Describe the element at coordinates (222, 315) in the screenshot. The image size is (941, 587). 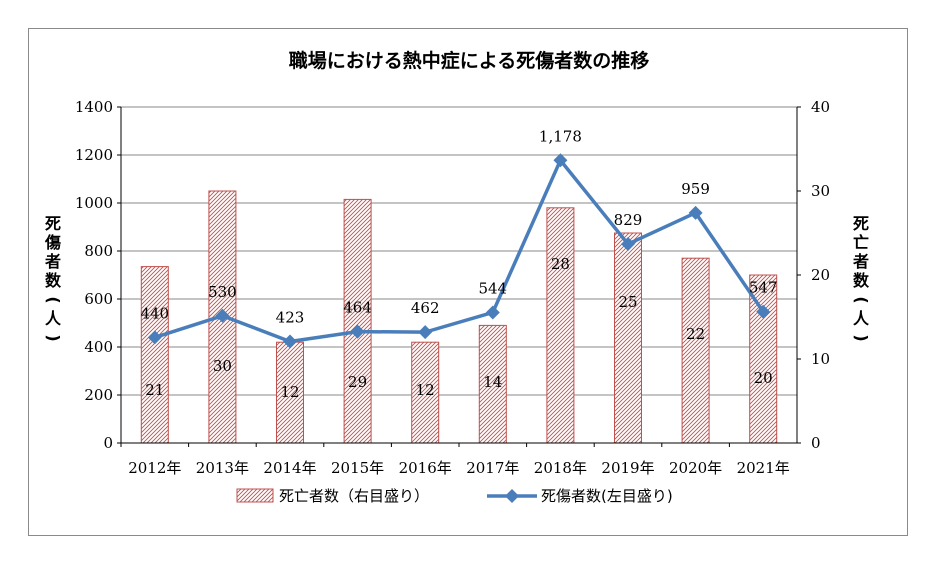
I see `line-marker-2013年` at that location.